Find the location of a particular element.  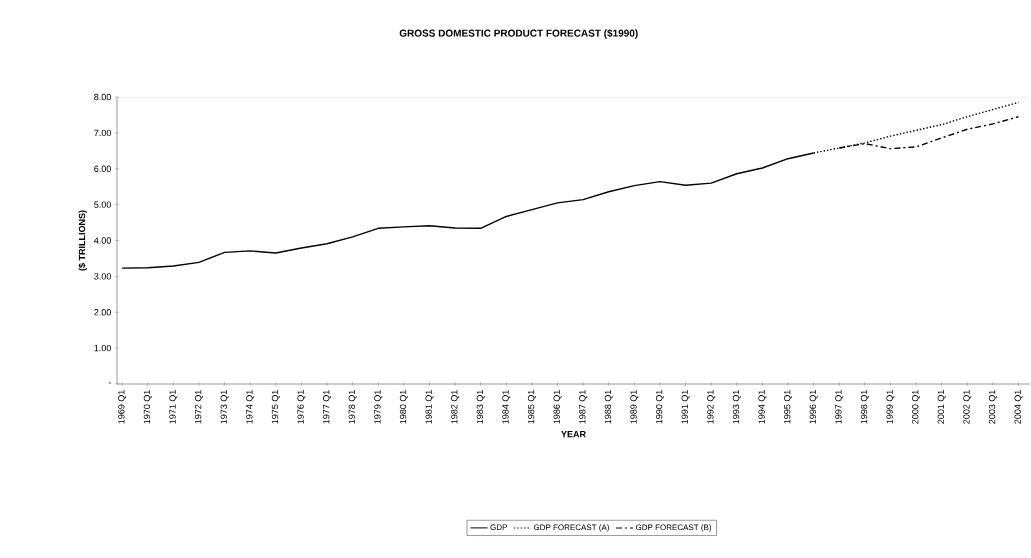

y-tick-label: 8.00 is located at coordinates (102, 97).